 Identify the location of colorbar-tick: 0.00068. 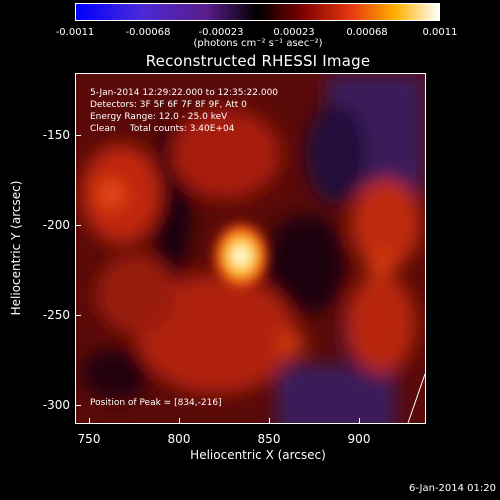
(367, 32).